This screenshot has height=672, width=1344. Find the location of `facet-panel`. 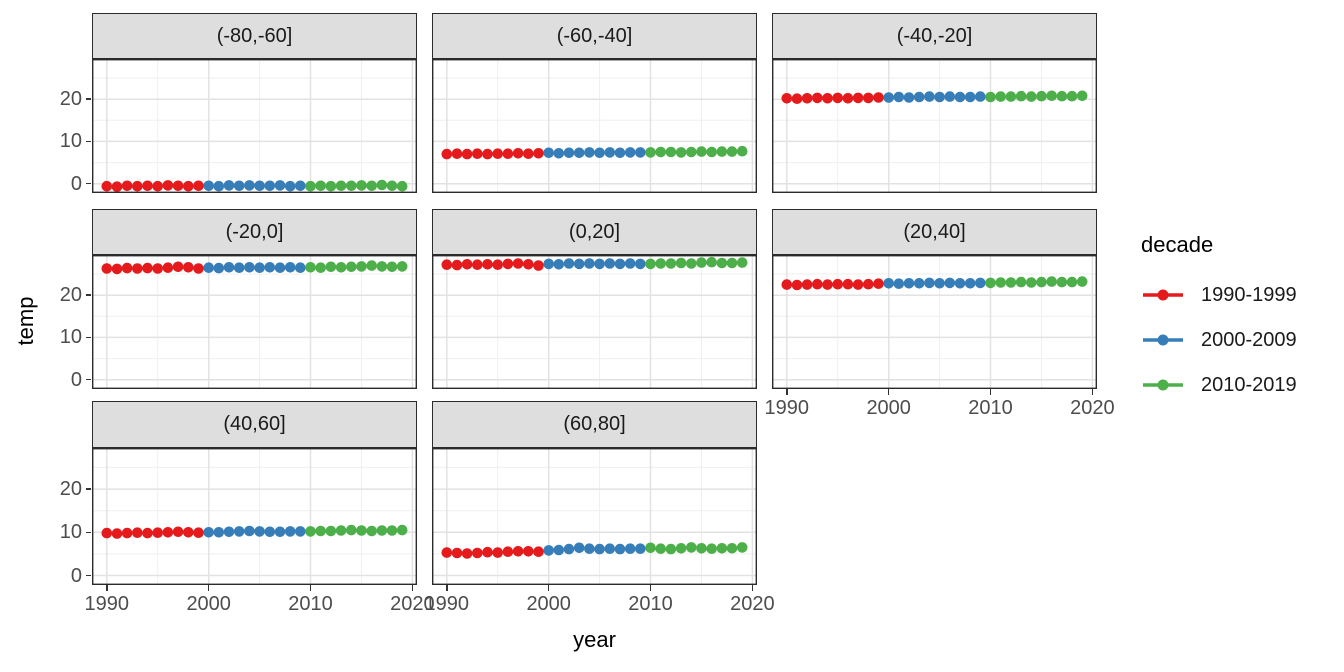

facet-panel is located at coordinates (254, 516).